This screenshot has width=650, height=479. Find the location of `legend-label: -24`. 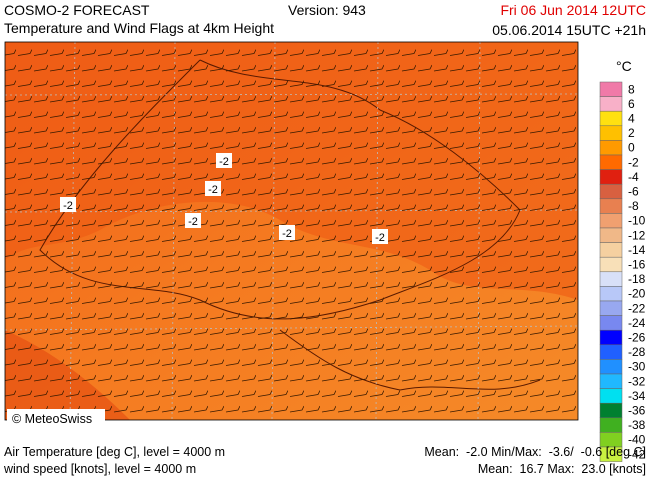

legend-label: -24 is located at coordinates (637, 323).